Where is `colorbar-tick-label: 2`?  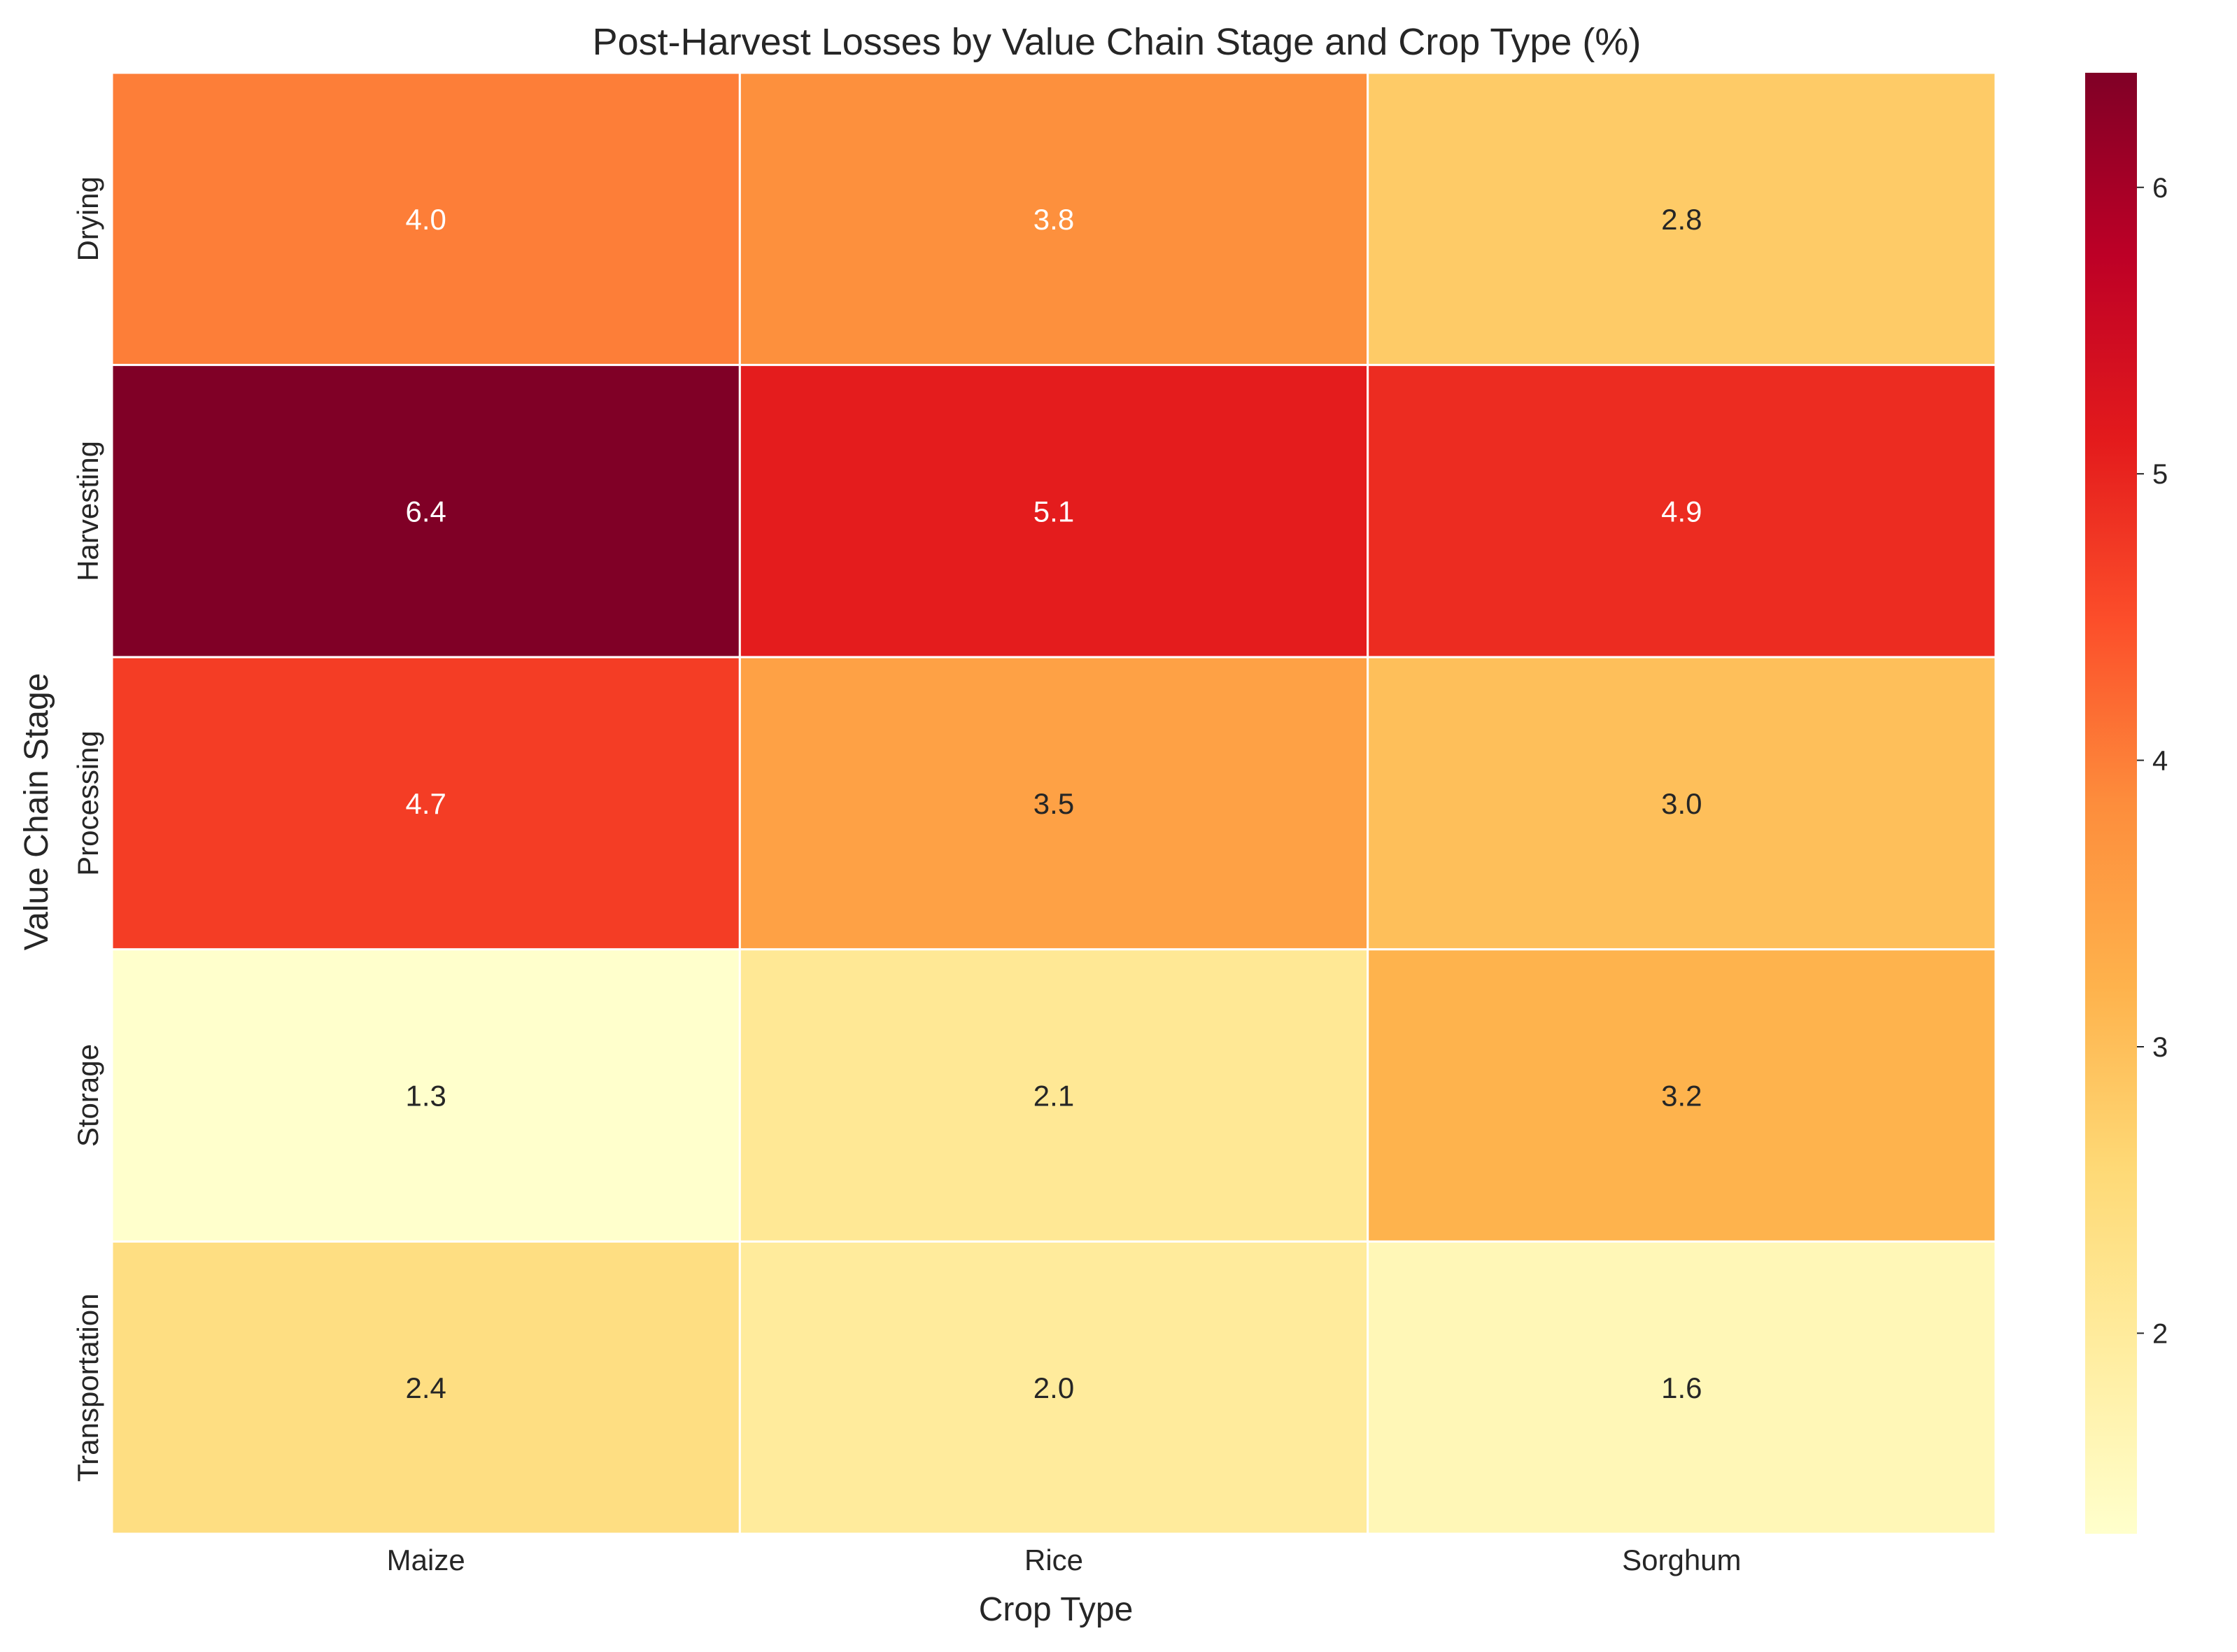
colorbar-tick-label: 2 is located at coordinates (2160, 1333).